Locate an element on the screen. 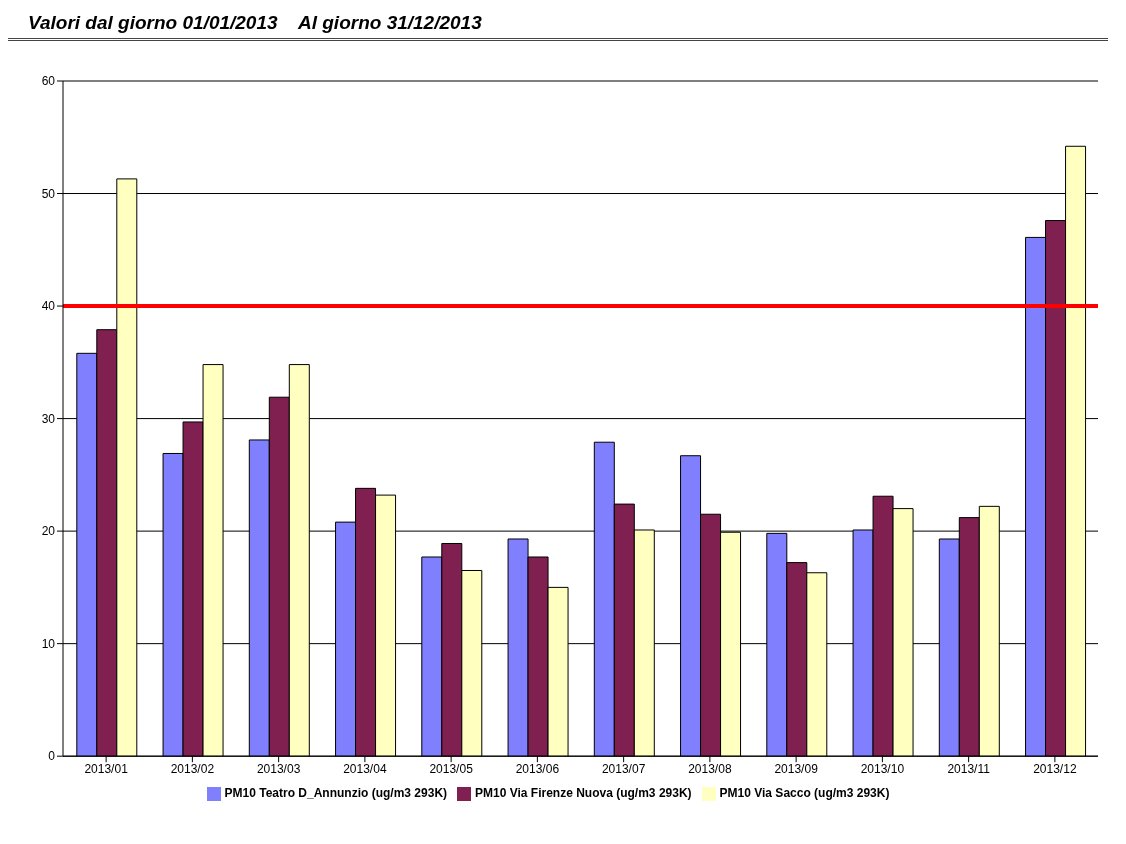 Image resolution: width=1126 pixels, height=844 pixels. x-tick-label: 2013/05 is located at coordinates (451, 768).